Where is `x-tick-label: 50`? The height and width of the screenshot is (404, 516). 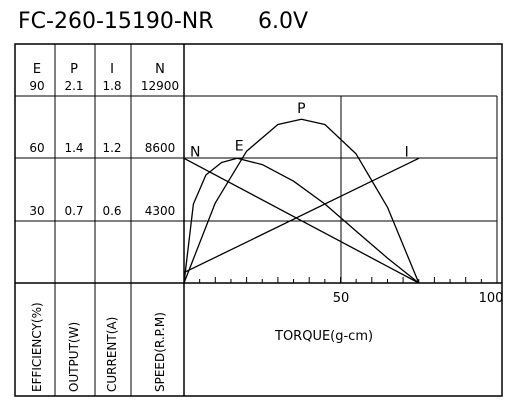 x-tick-label: 50 is located at coordinates (341, 298).